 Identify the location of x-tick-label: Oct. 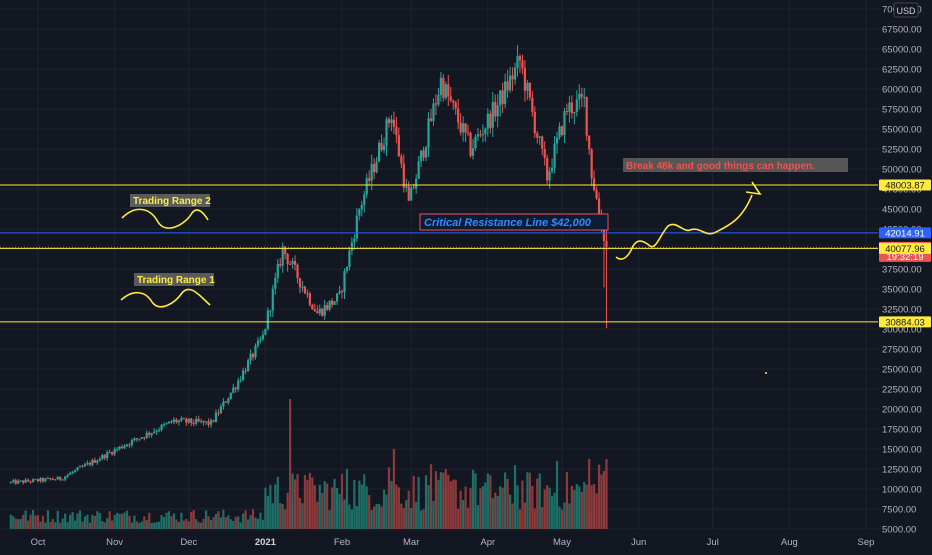
(38, 542).